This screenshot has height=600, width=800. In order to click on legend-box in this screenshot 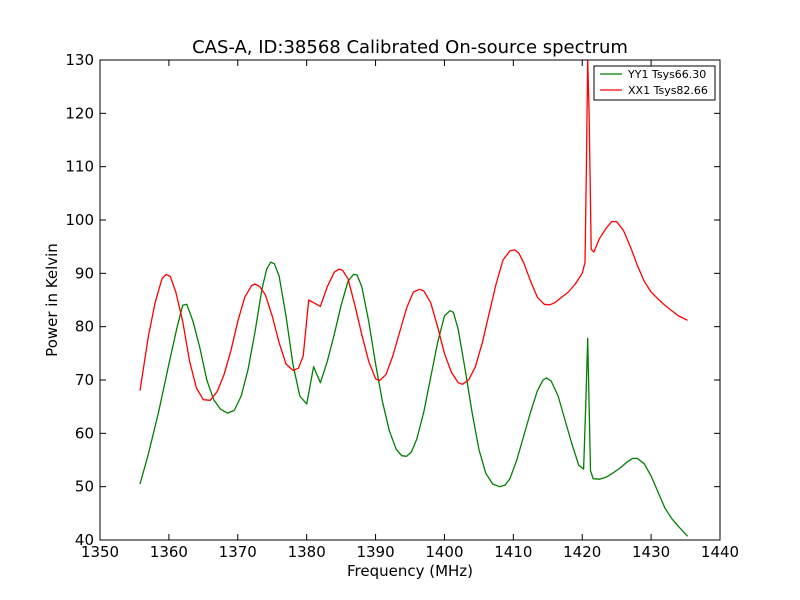, I will do `click(654, 83)`.